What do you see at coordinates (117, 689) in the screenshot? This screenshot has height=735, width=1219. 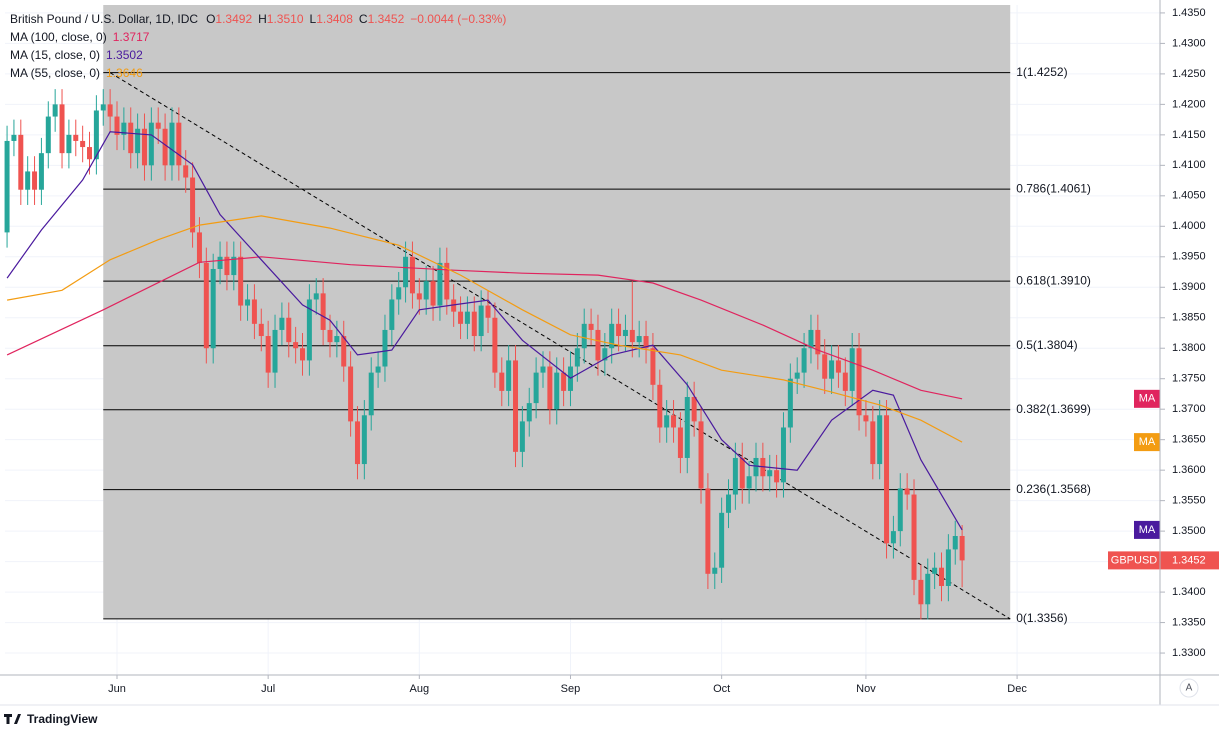 I see `x-tick-label: Jun` at bounding box center [117, 689].